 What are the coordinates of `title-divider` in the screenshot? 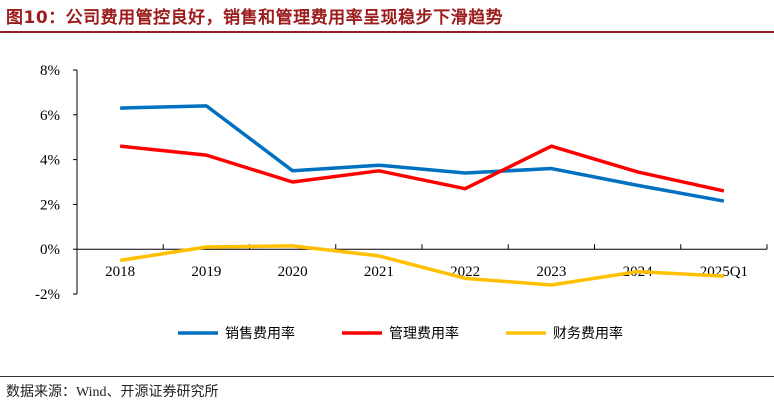 It's located at (387, 32).